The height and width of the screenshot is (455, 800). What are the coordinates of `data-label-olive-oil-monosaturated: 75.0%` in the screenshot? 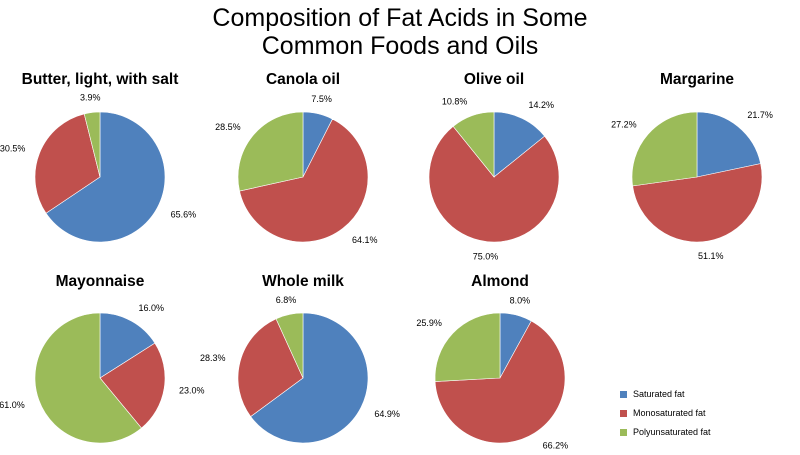 It's located at (486, 257).